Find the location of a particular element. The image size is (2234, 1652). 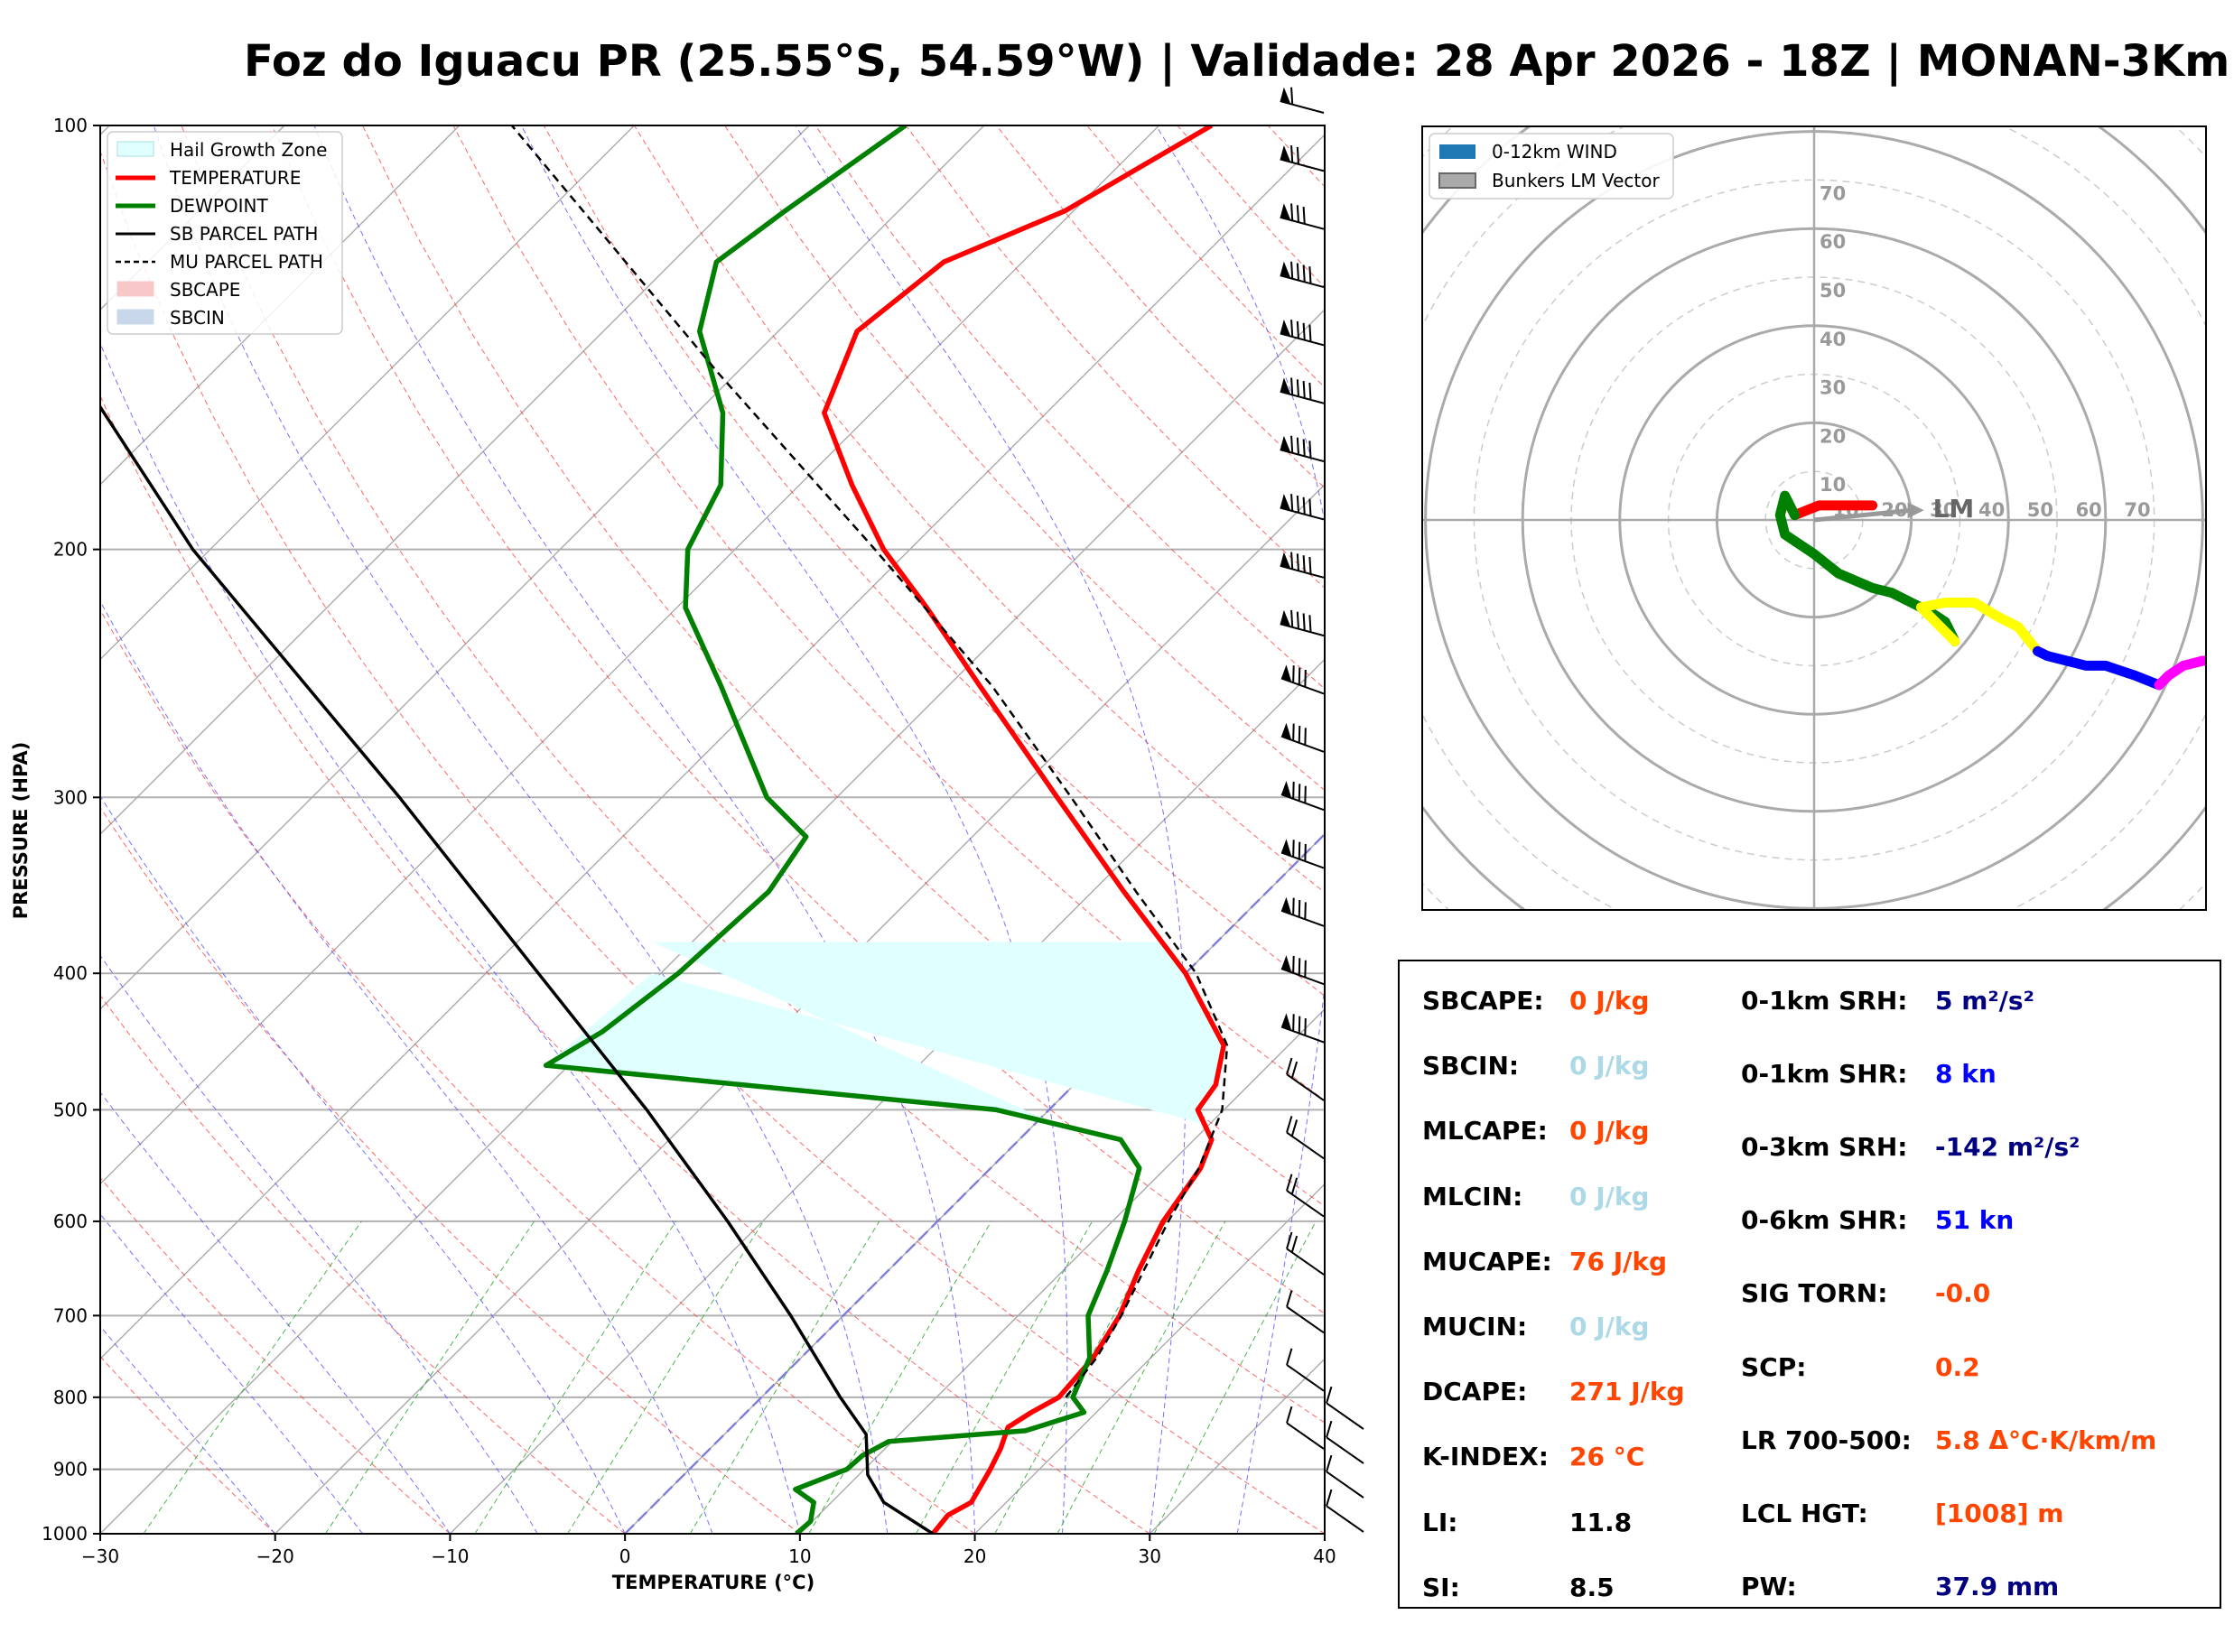

y-tick-label: 900 is located at coordinates (70, 1469).